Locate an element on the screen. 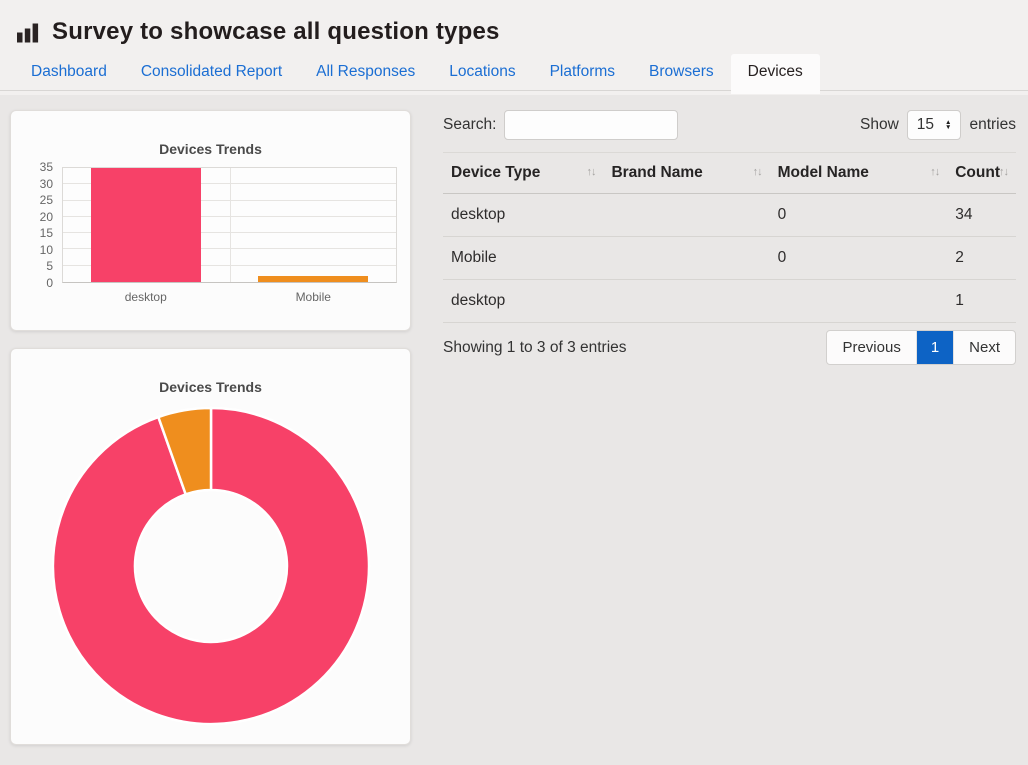 This screenshot has width=1028, height=765. tab-devices: Devices is located at coordinates (775, 74).